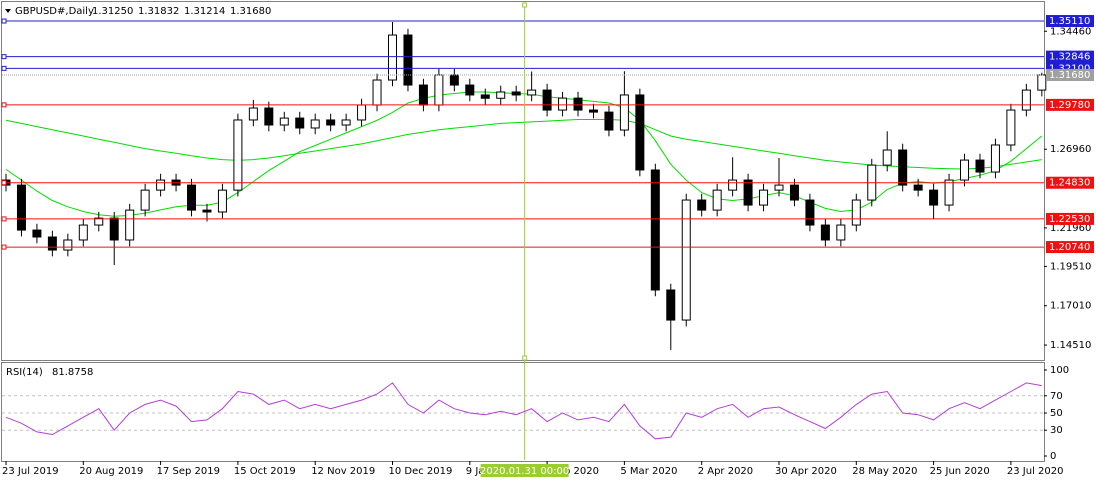 The width and height of the screenshot is (1096, 483). What do you see at coordinates (158, 11) in the screenshot?
I see `ohlc-value: 1.31832` at bounding box center [158, 11].